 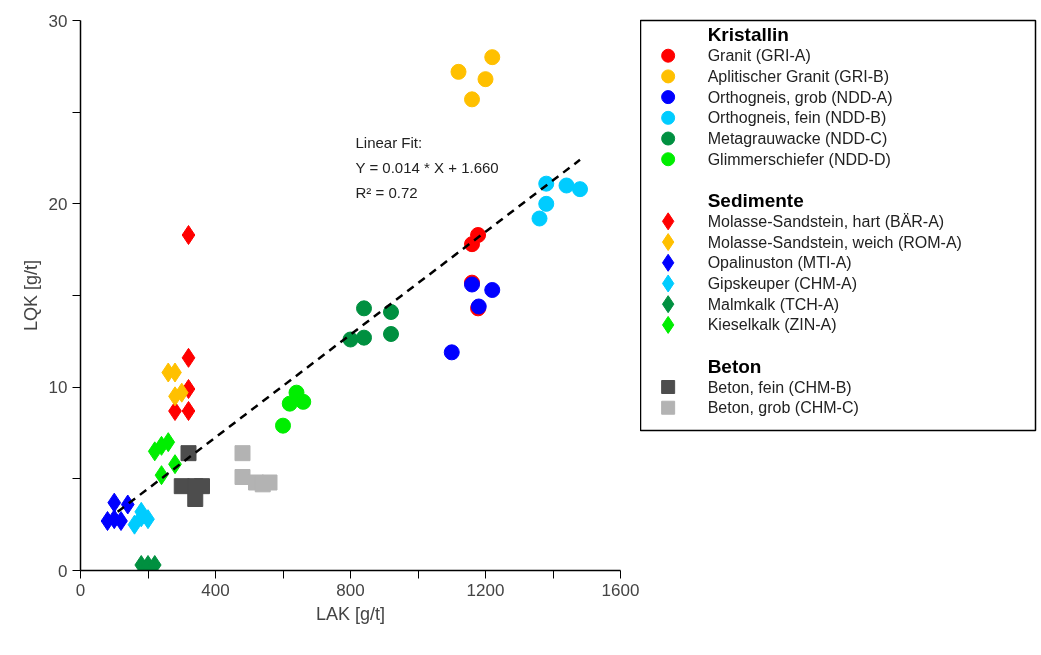 I want to click on legend-label: Molasse-Sandstein, weich (ROM-A), so click(x=834, y=242).